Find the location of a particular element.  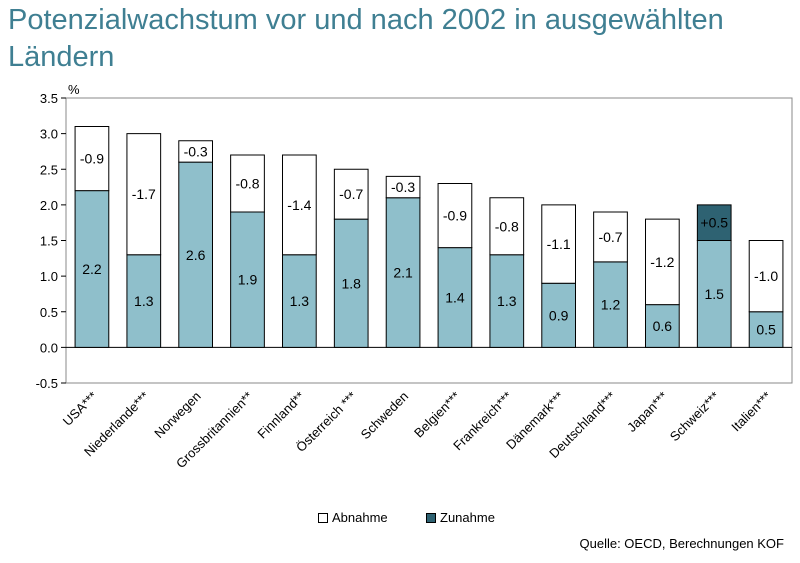

legend-swatch-abnahme is located at coordinates (323, 517).